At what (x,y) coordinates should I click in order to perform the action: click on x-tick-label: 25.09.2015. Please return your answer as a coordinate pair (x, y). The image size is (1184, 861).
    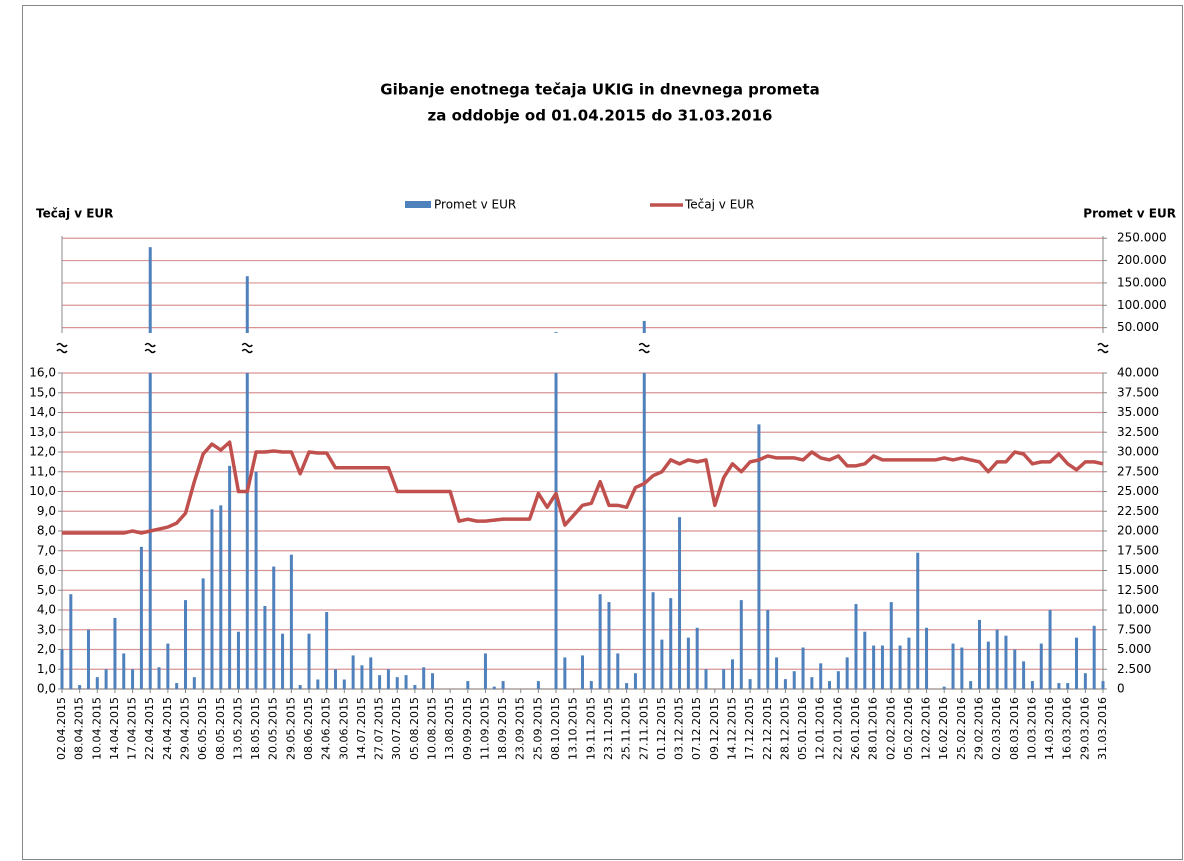
    Looking at the image, I should click on (537, 728).